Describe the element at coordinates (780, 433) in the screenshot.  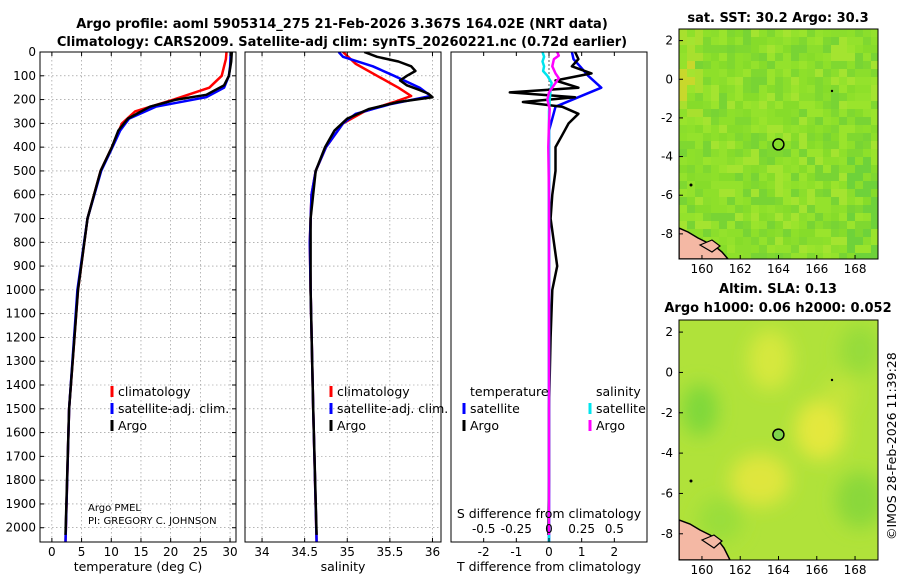
I see `sla-map-blobs` at that location.